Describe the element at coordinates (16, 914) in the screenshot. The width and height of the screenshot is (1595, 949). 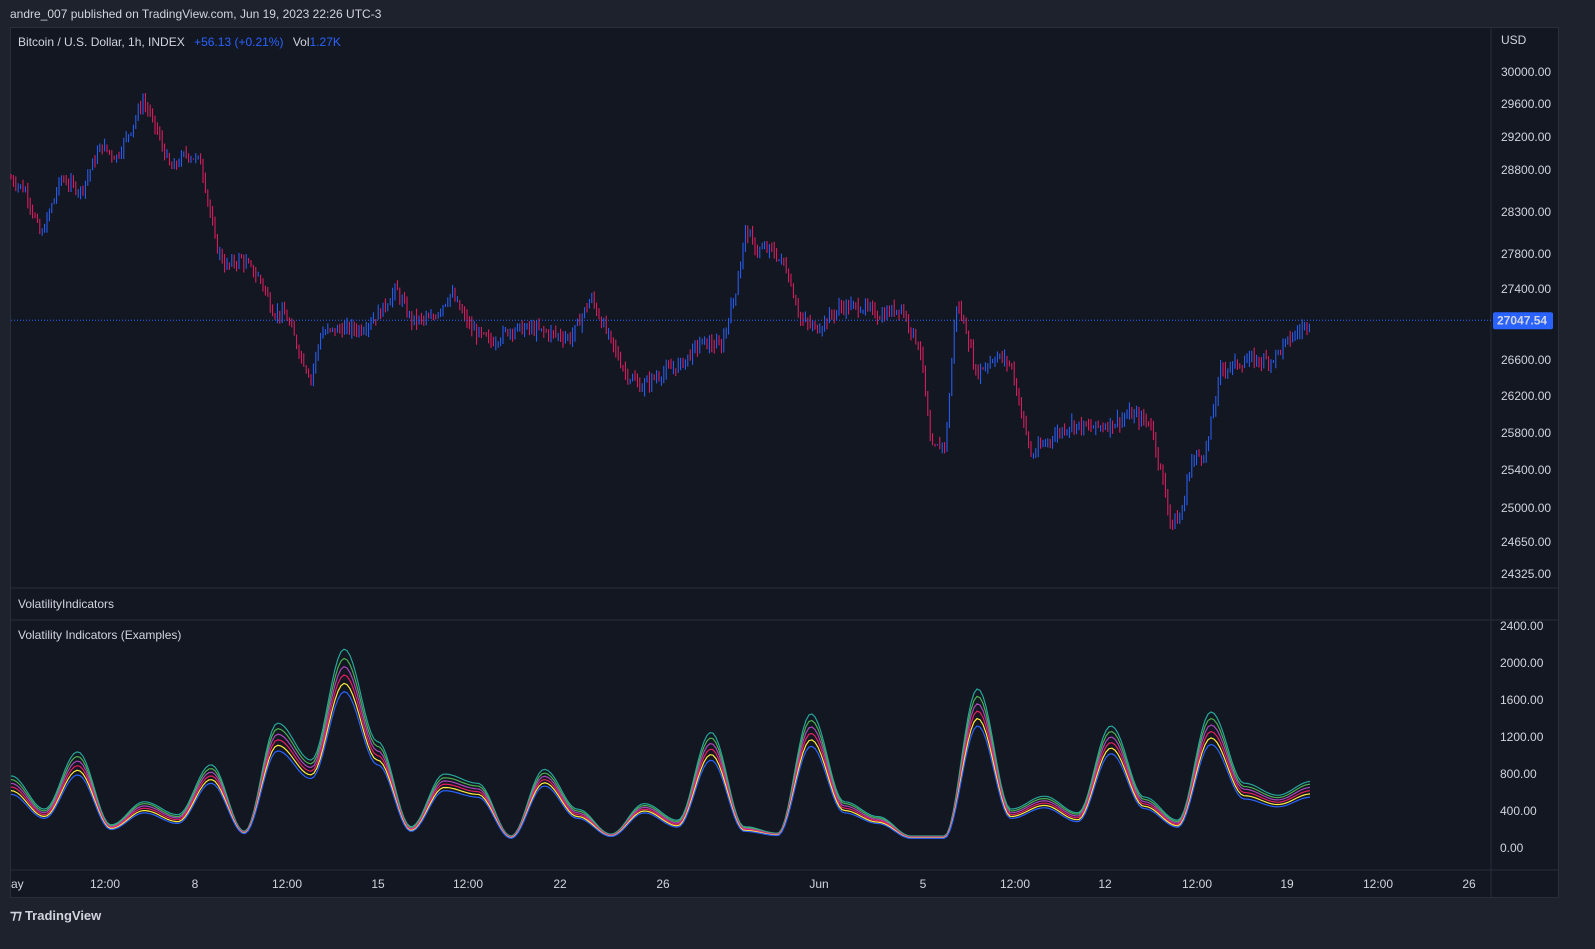
I see `tv-logo-icon: ⁊⁊` at that location.